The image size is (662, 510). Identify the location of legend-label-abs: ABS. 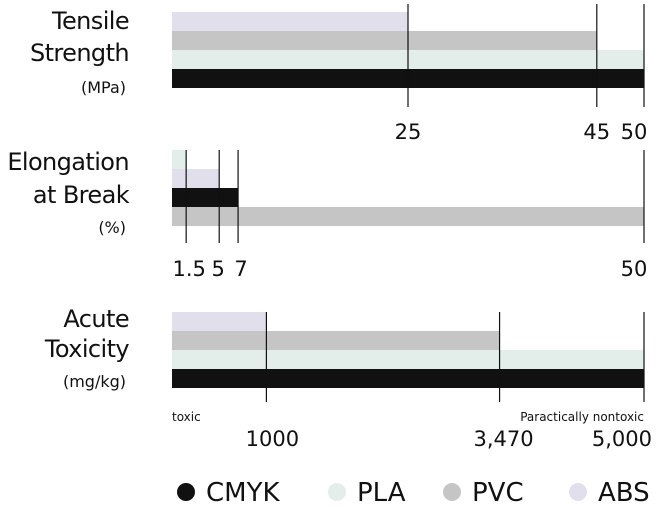
(624, 493).